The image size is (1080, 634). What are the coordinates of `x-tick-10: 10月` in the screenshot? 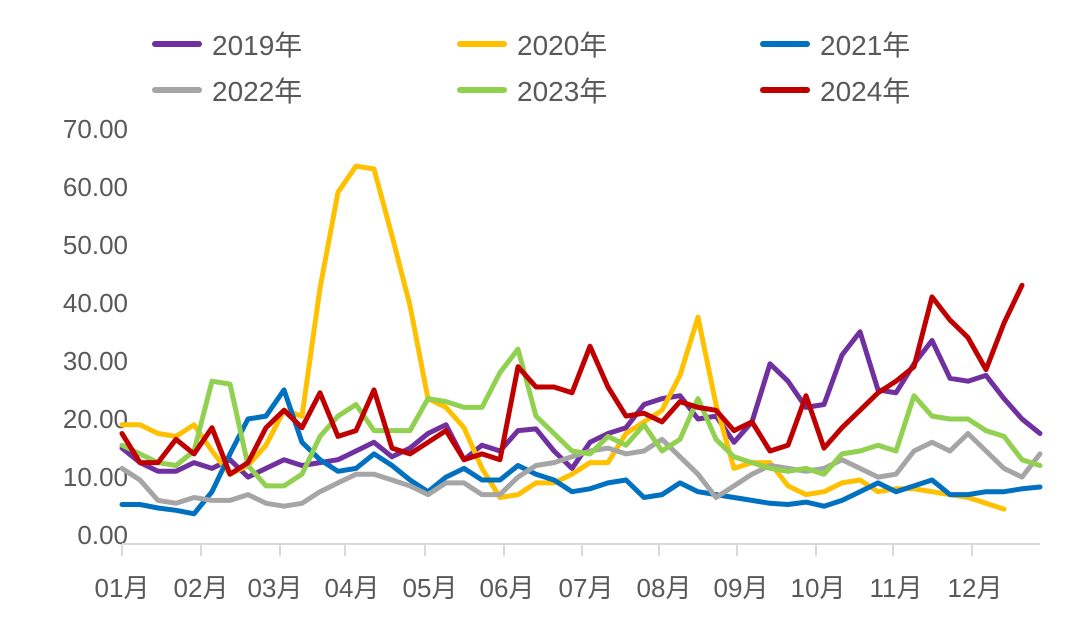 It's located at (818, 588).